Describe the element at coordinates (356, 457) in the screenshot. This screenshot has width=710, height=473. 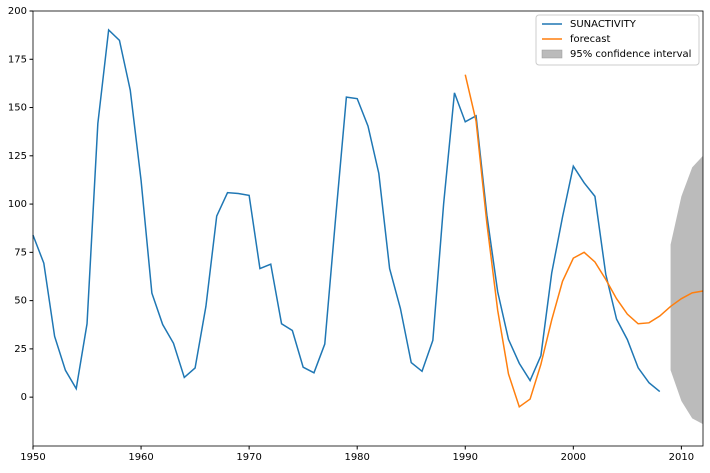
I see `x-tick-label: 1980` at that location.